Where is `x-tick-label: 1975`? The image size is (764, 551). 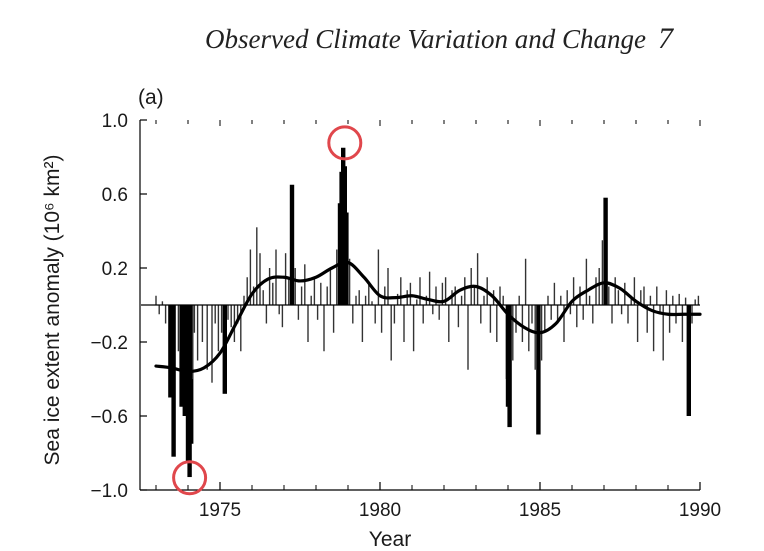
x-tick-label: 1975 is located at coordinates (220, 510).